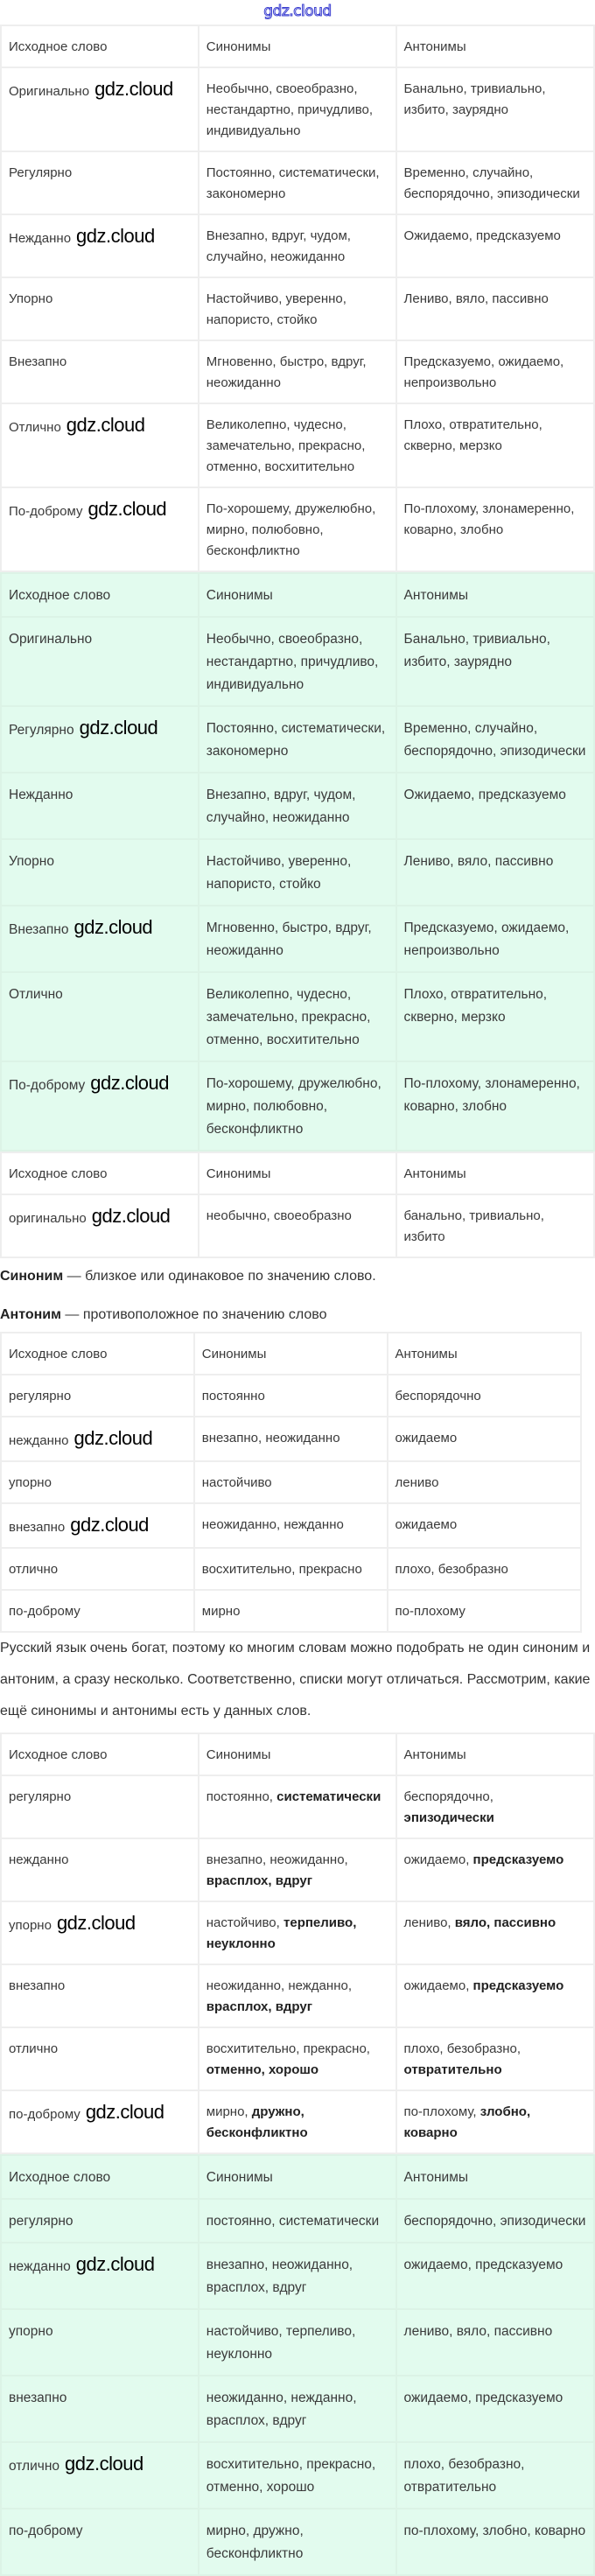  I want to click on cell-antonyms: ожидаемо, so click(484, 1525).